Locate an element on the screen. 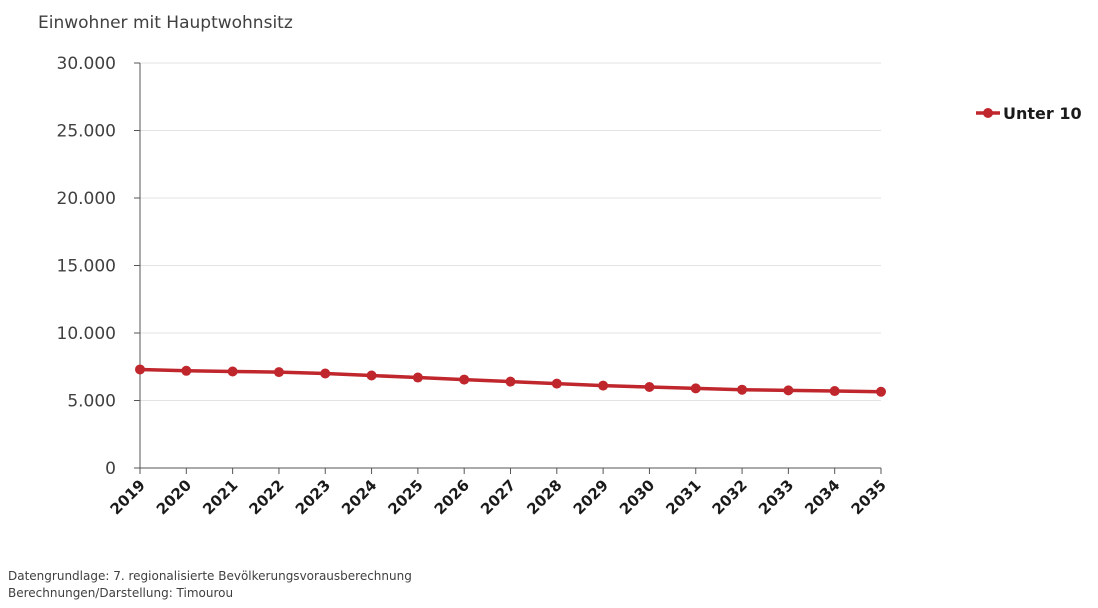  data-point-2031 is located at coordinates (695, 388).